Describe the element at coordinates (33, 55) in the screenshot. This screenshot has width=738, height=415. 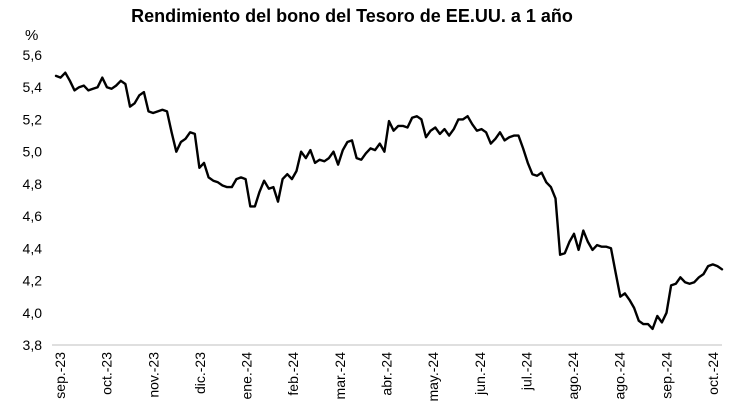
I see `y-tick-label: 5,6` at that location.